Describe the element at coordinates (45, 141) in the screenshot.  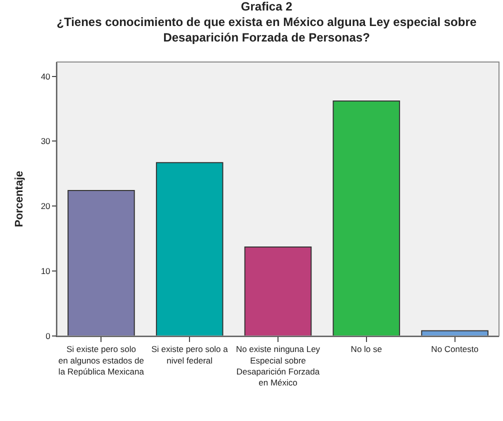
I see `y-tick-label: 30` at that location.